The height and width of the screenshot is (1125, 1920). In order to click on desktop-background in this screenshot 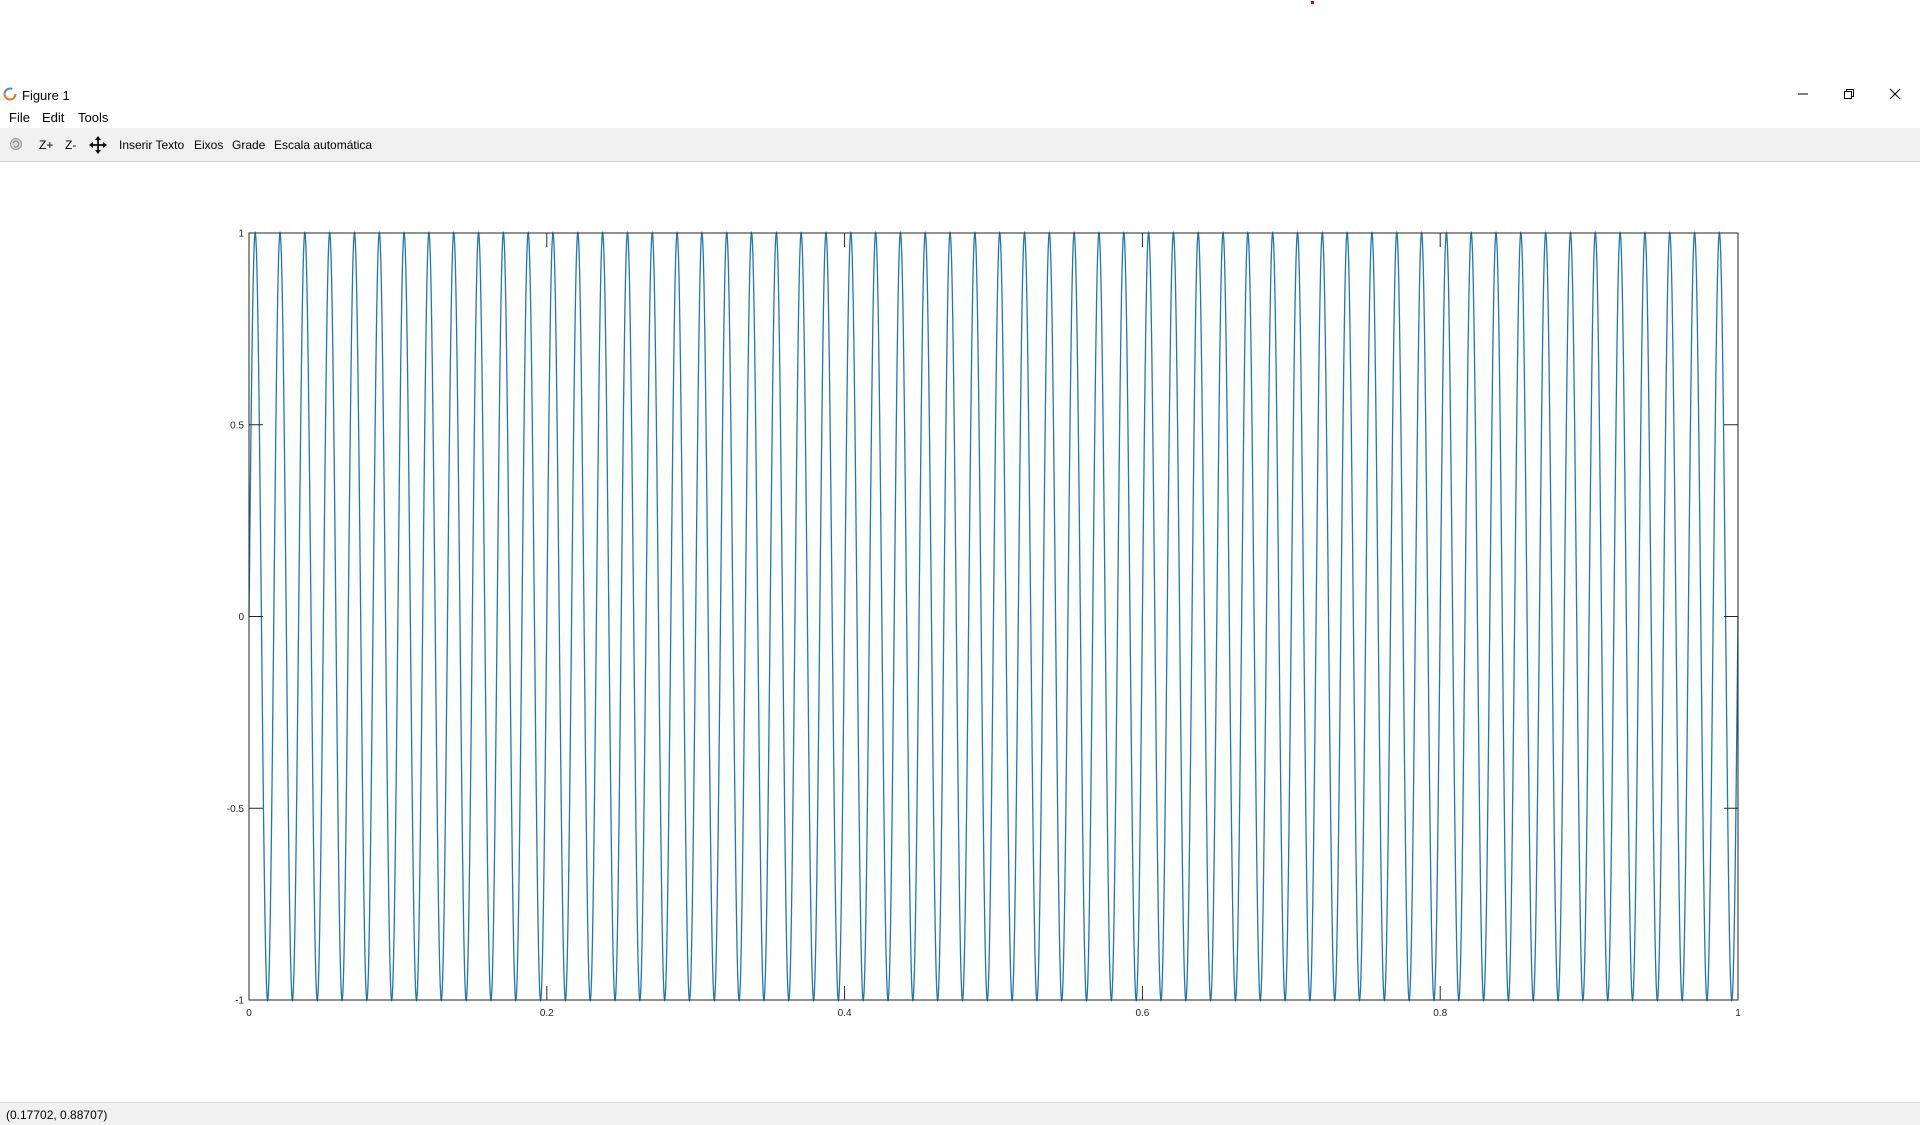, I will do `click(960, 41)`.